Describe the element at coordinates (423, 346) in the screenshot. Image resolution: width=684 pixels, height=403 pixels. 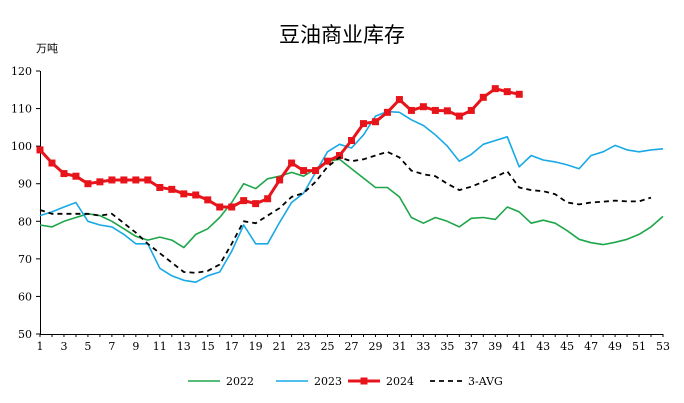
I see `x-tick-label: 33` at that location.